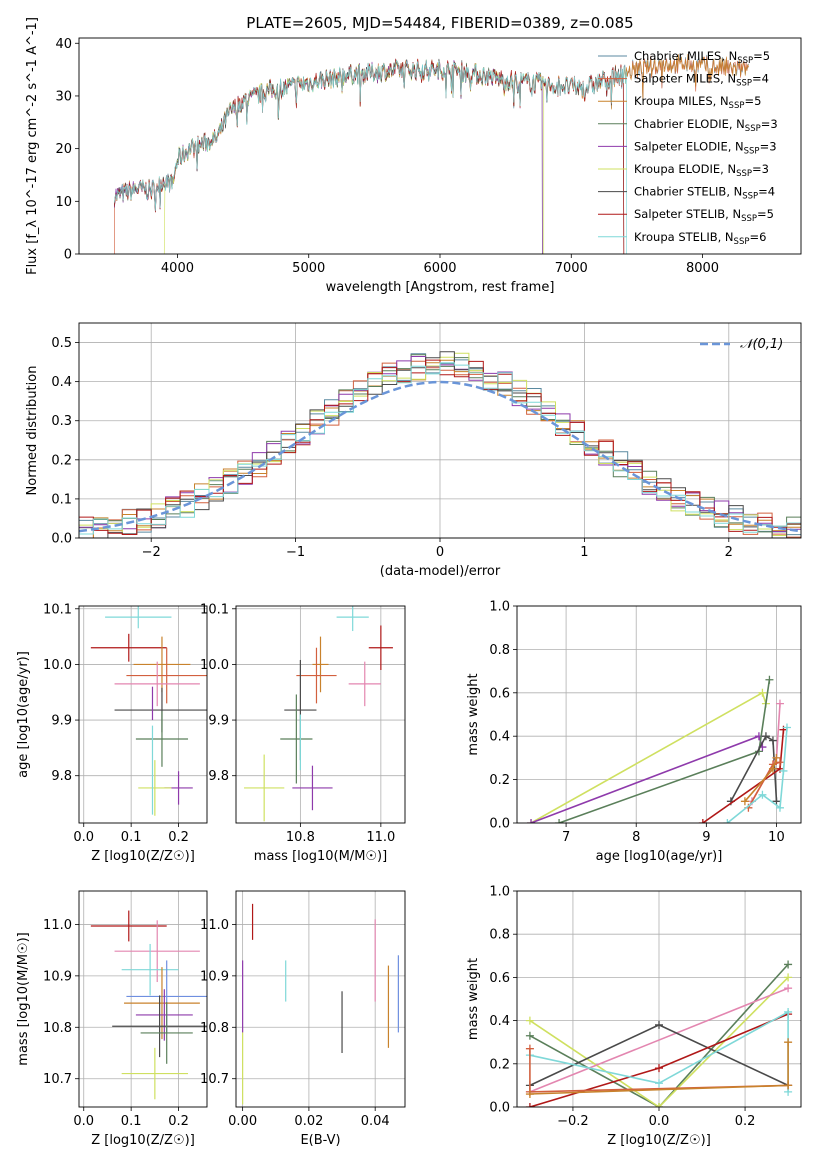 The height and width of the screenshot is (1170, 819). What do you see at coordinates (214, 665) in the screenshot?
I see `y-tick-label: 10.0` at bounding box center [214, 665].